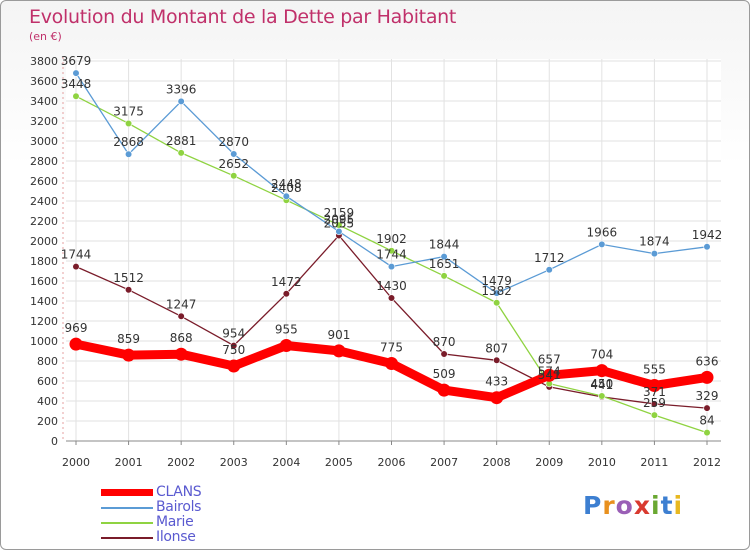  I want to click on y-tick-label: 800, so click(47, 361).